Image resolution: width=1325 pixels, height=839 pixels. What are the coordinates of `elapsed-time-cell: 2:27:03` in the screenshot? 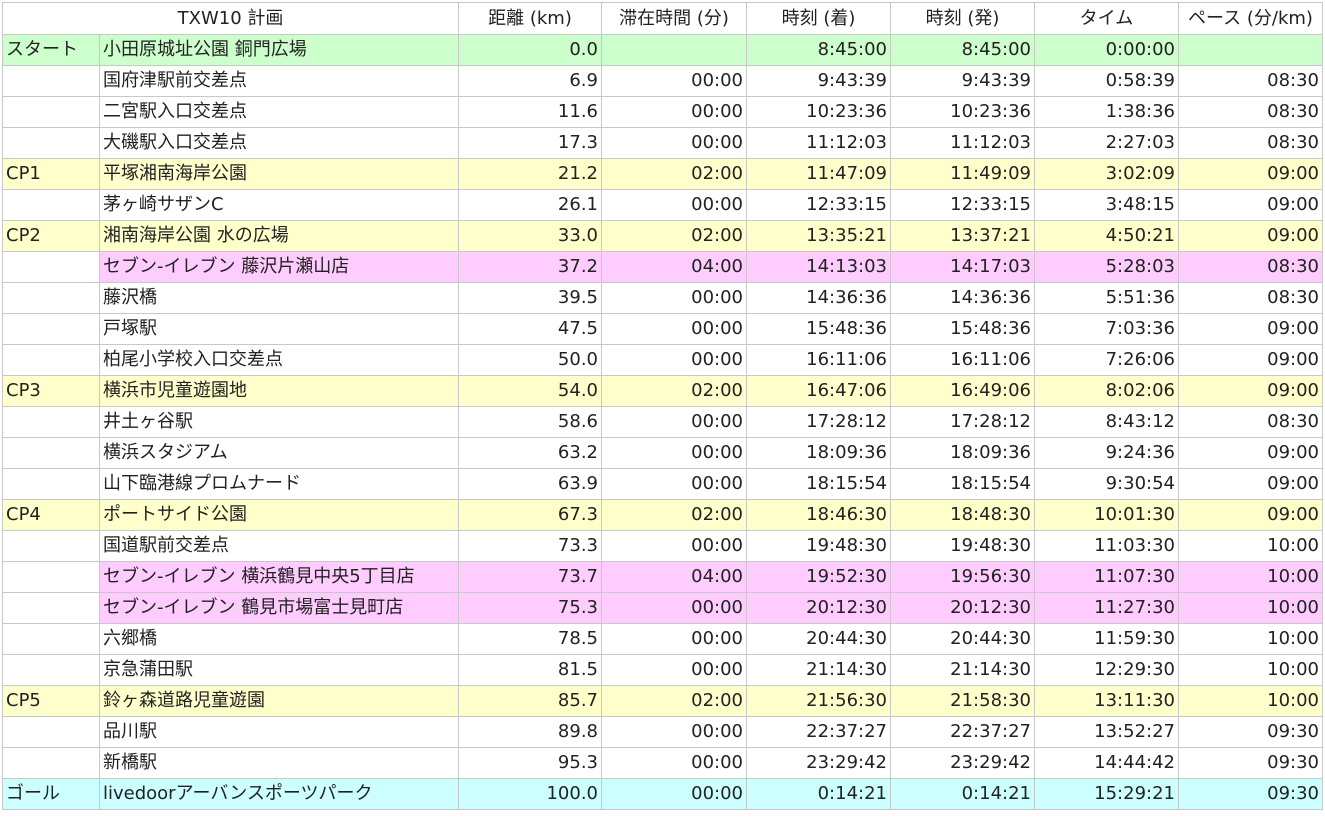 It's located at (1106, 143).